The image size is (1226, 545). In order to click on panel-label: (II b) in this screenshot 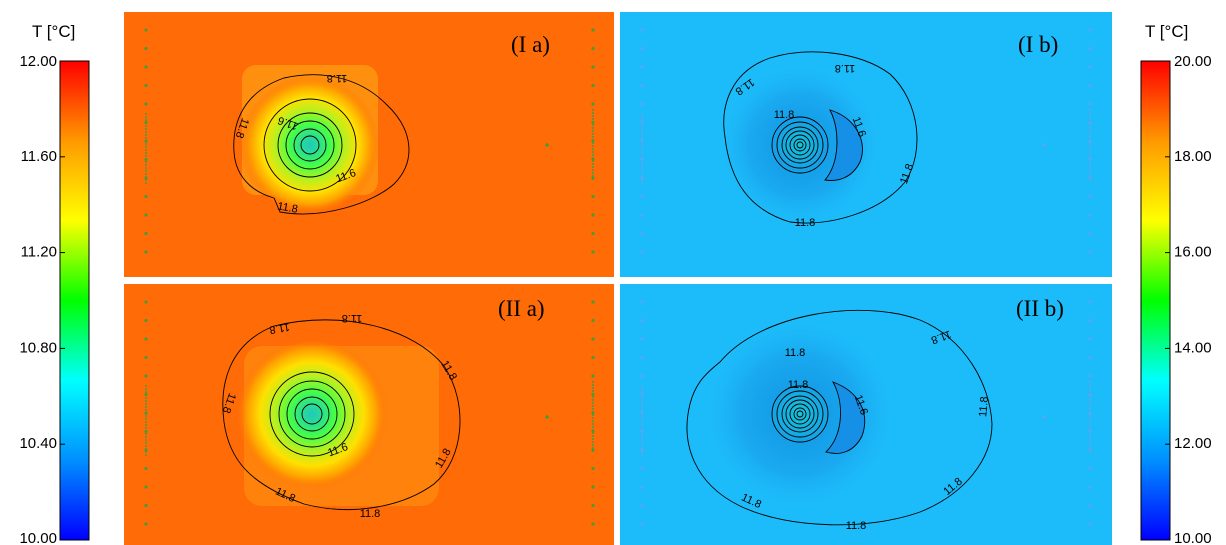, I will do `click(1040, 308)`.